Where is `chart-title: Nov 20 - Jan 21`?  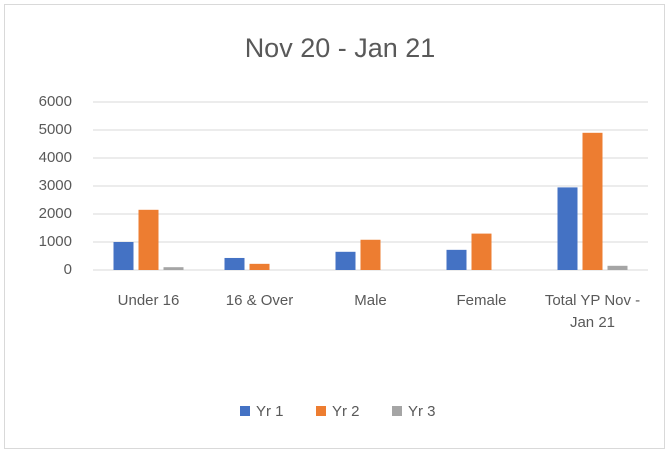
chart-title: Nov 20 - Jan 21 is located at coordinates (340, 48).